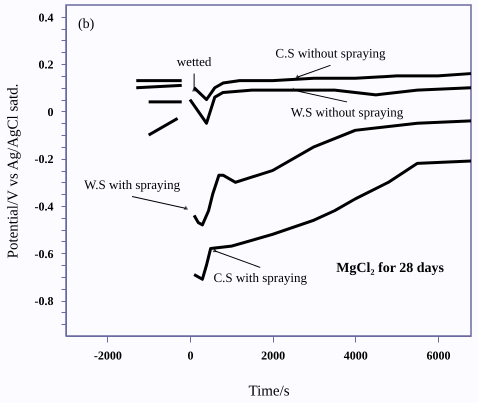 The width and height of the screenshot is (478, 403). Describe the element at coordinates (14, 171) in the screenshot. I see `y-axis-title: Potential/V vs Ag/AgCl satd.` at that location.